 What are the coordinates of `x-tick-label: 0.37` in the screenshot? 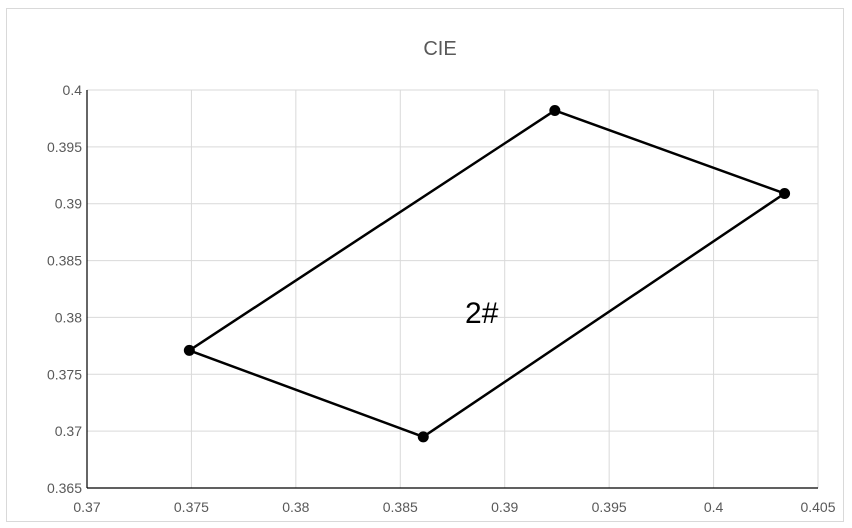 It's located at (86, 507).